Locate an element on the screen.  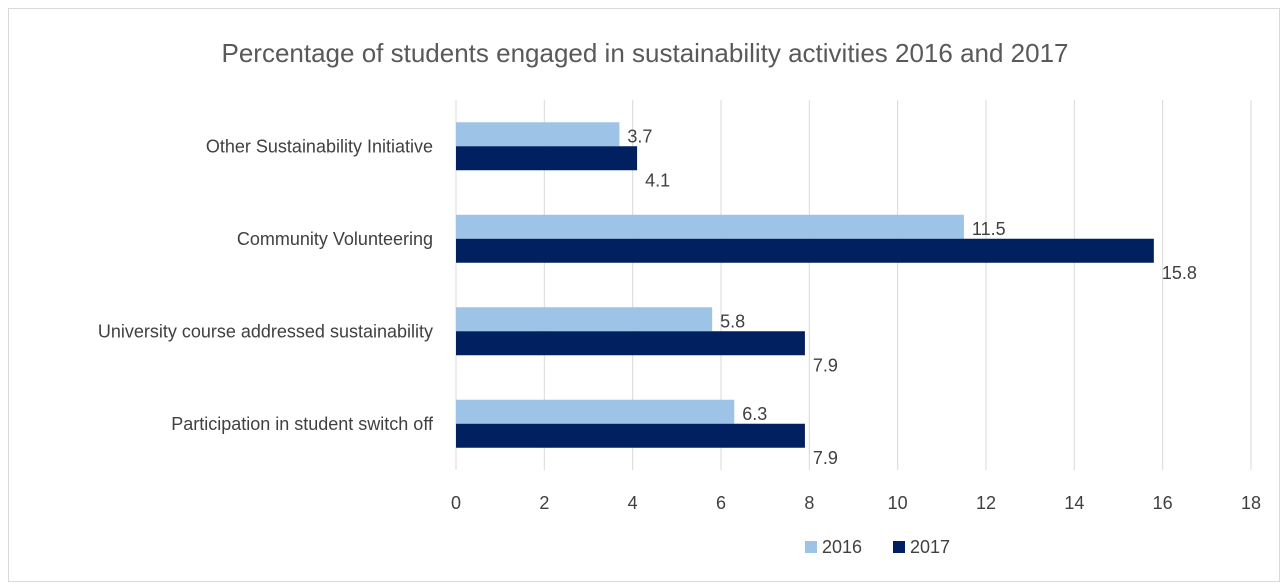
x-tick-label: 14 is located at coordinates (1074, 503).